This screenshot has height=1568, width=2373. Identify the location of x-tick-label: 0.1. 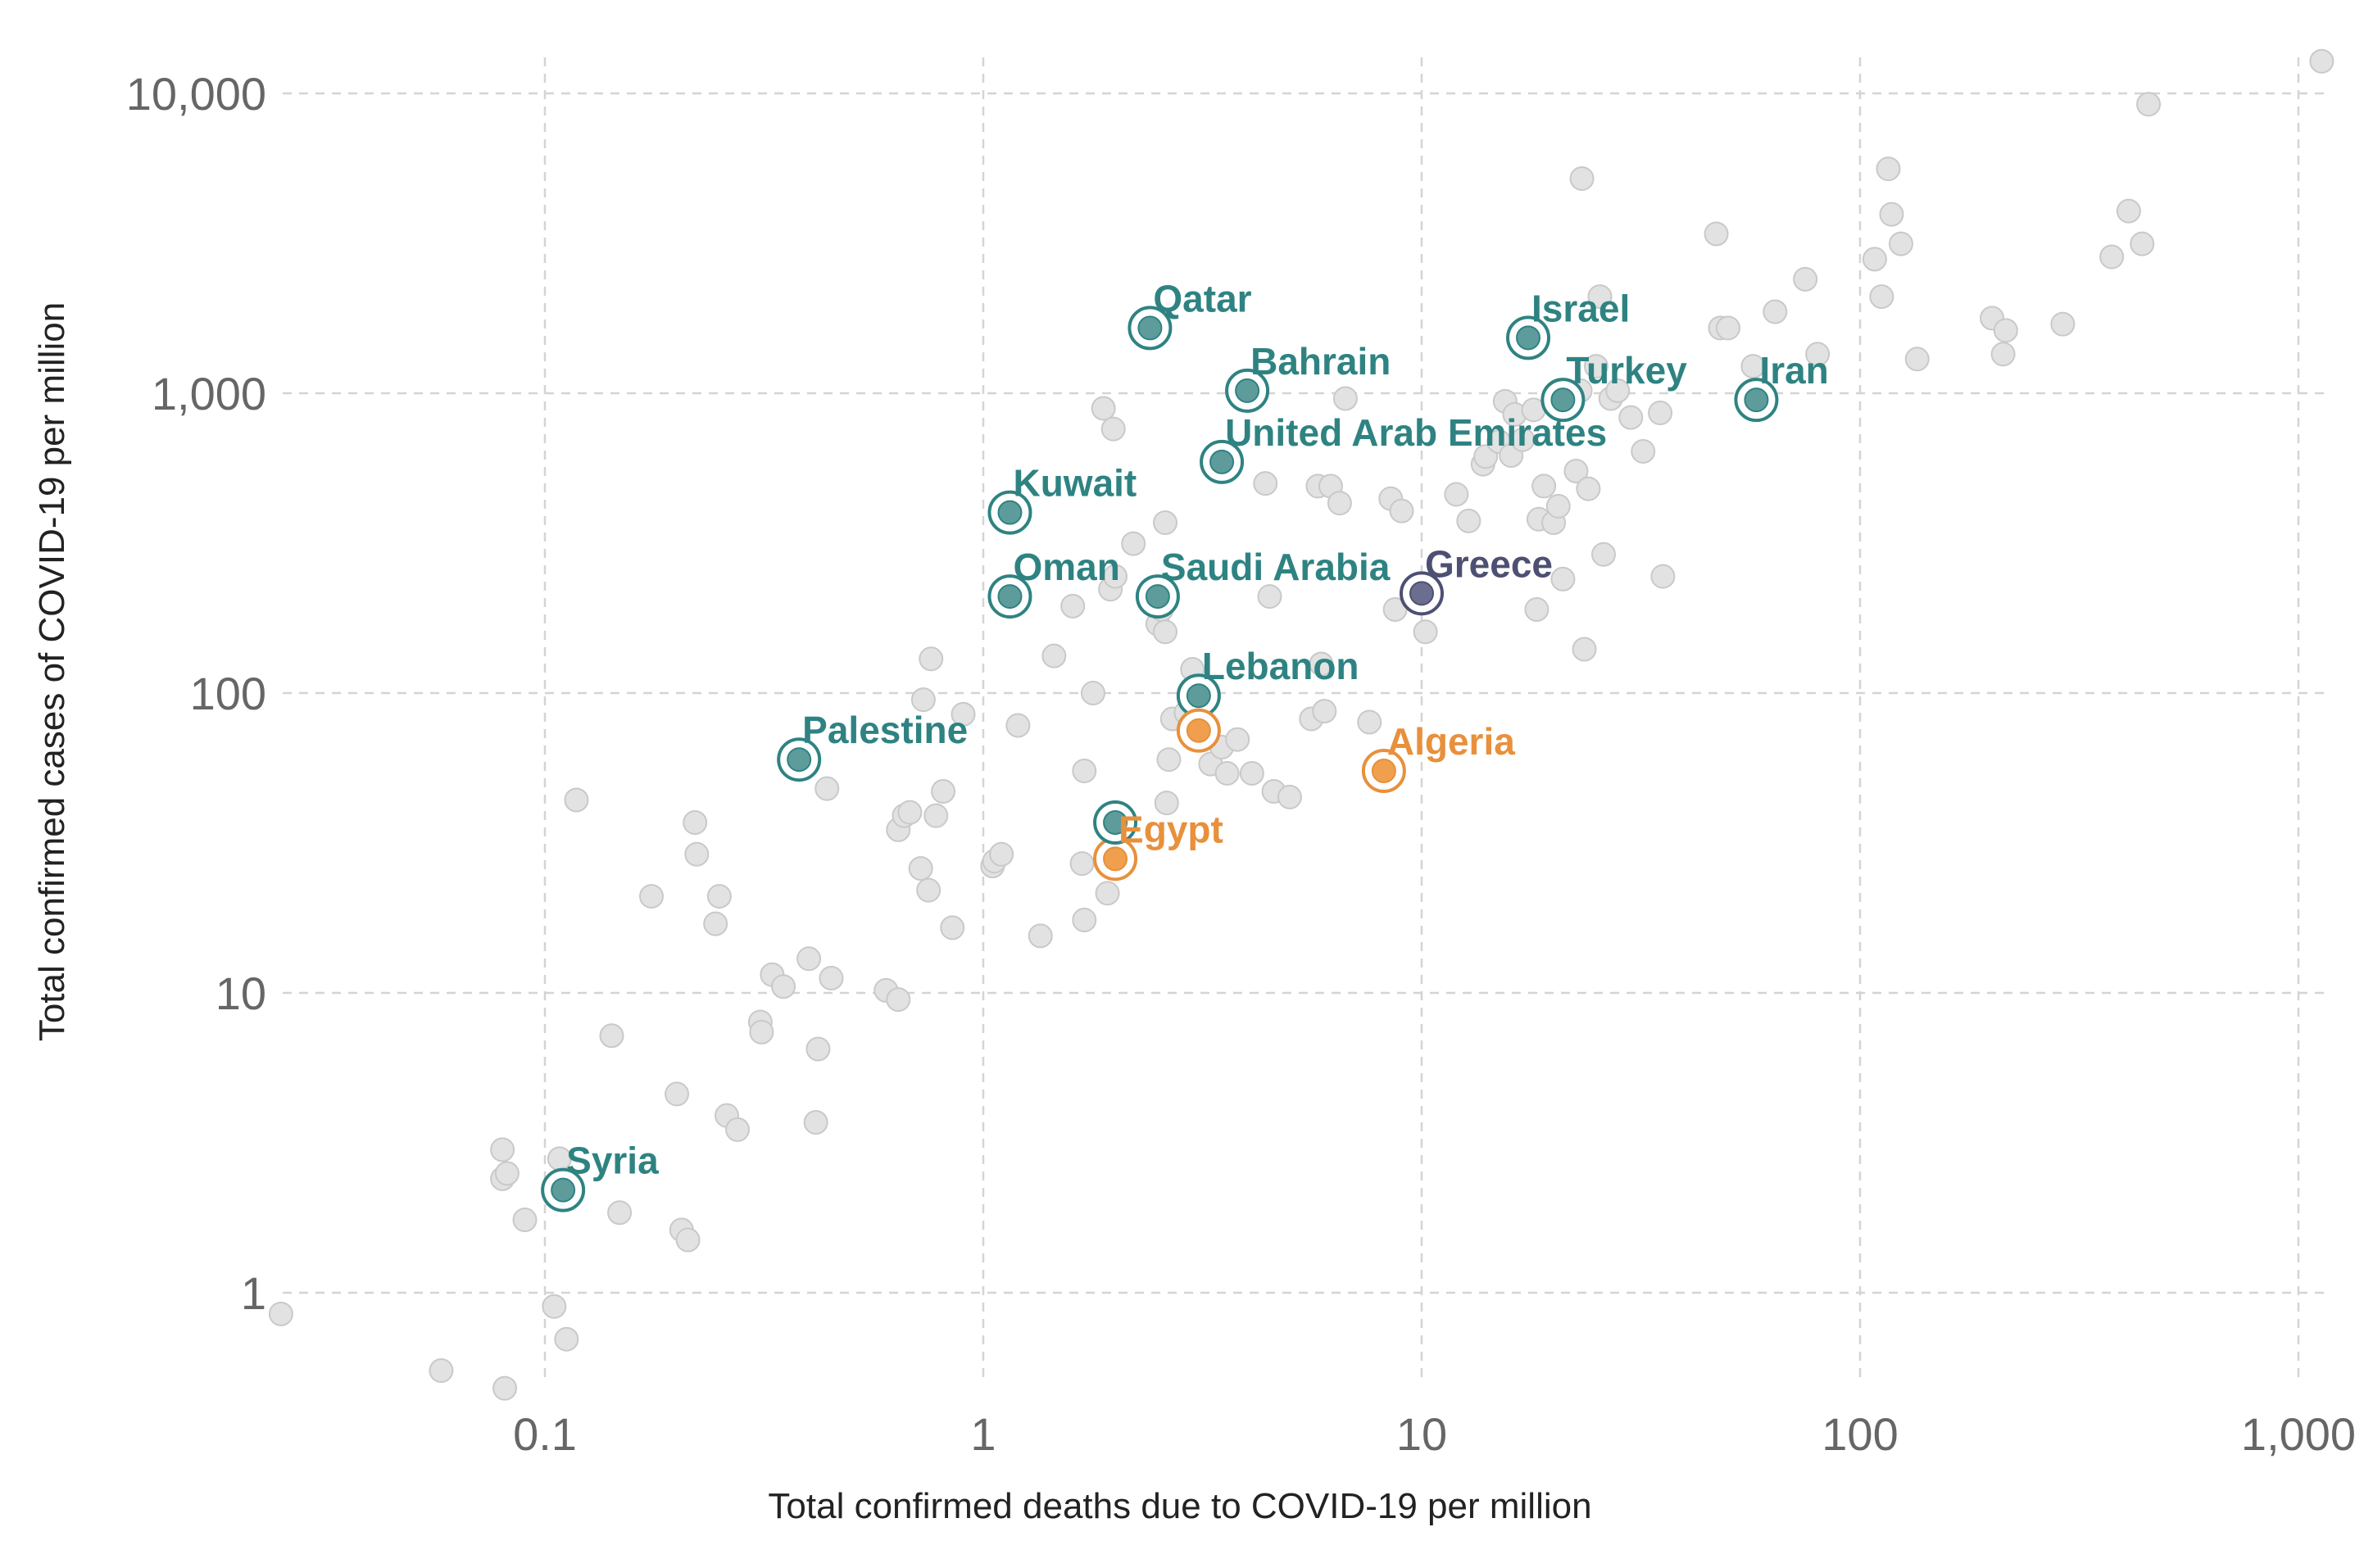
(545, 1434).